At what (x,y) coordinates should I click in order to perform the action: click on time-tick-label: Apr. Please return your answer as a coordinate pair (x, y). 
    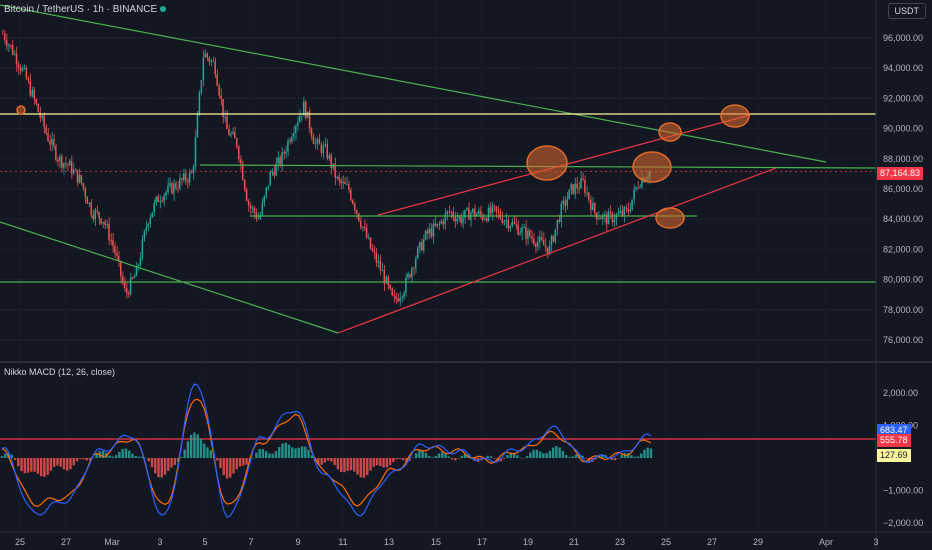
    Looking at the image, I should click on (826, 542).